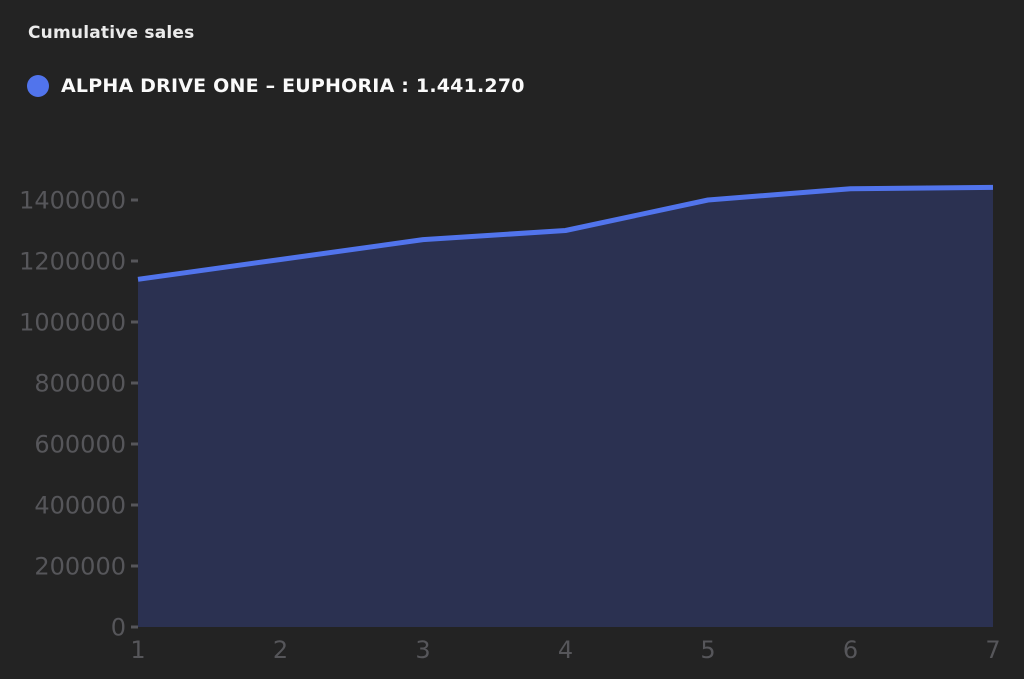  What do you see at coordinates (280, 650) in the screenshot?
I see `x-tick-label: 2` at bounding box center [280, 650].